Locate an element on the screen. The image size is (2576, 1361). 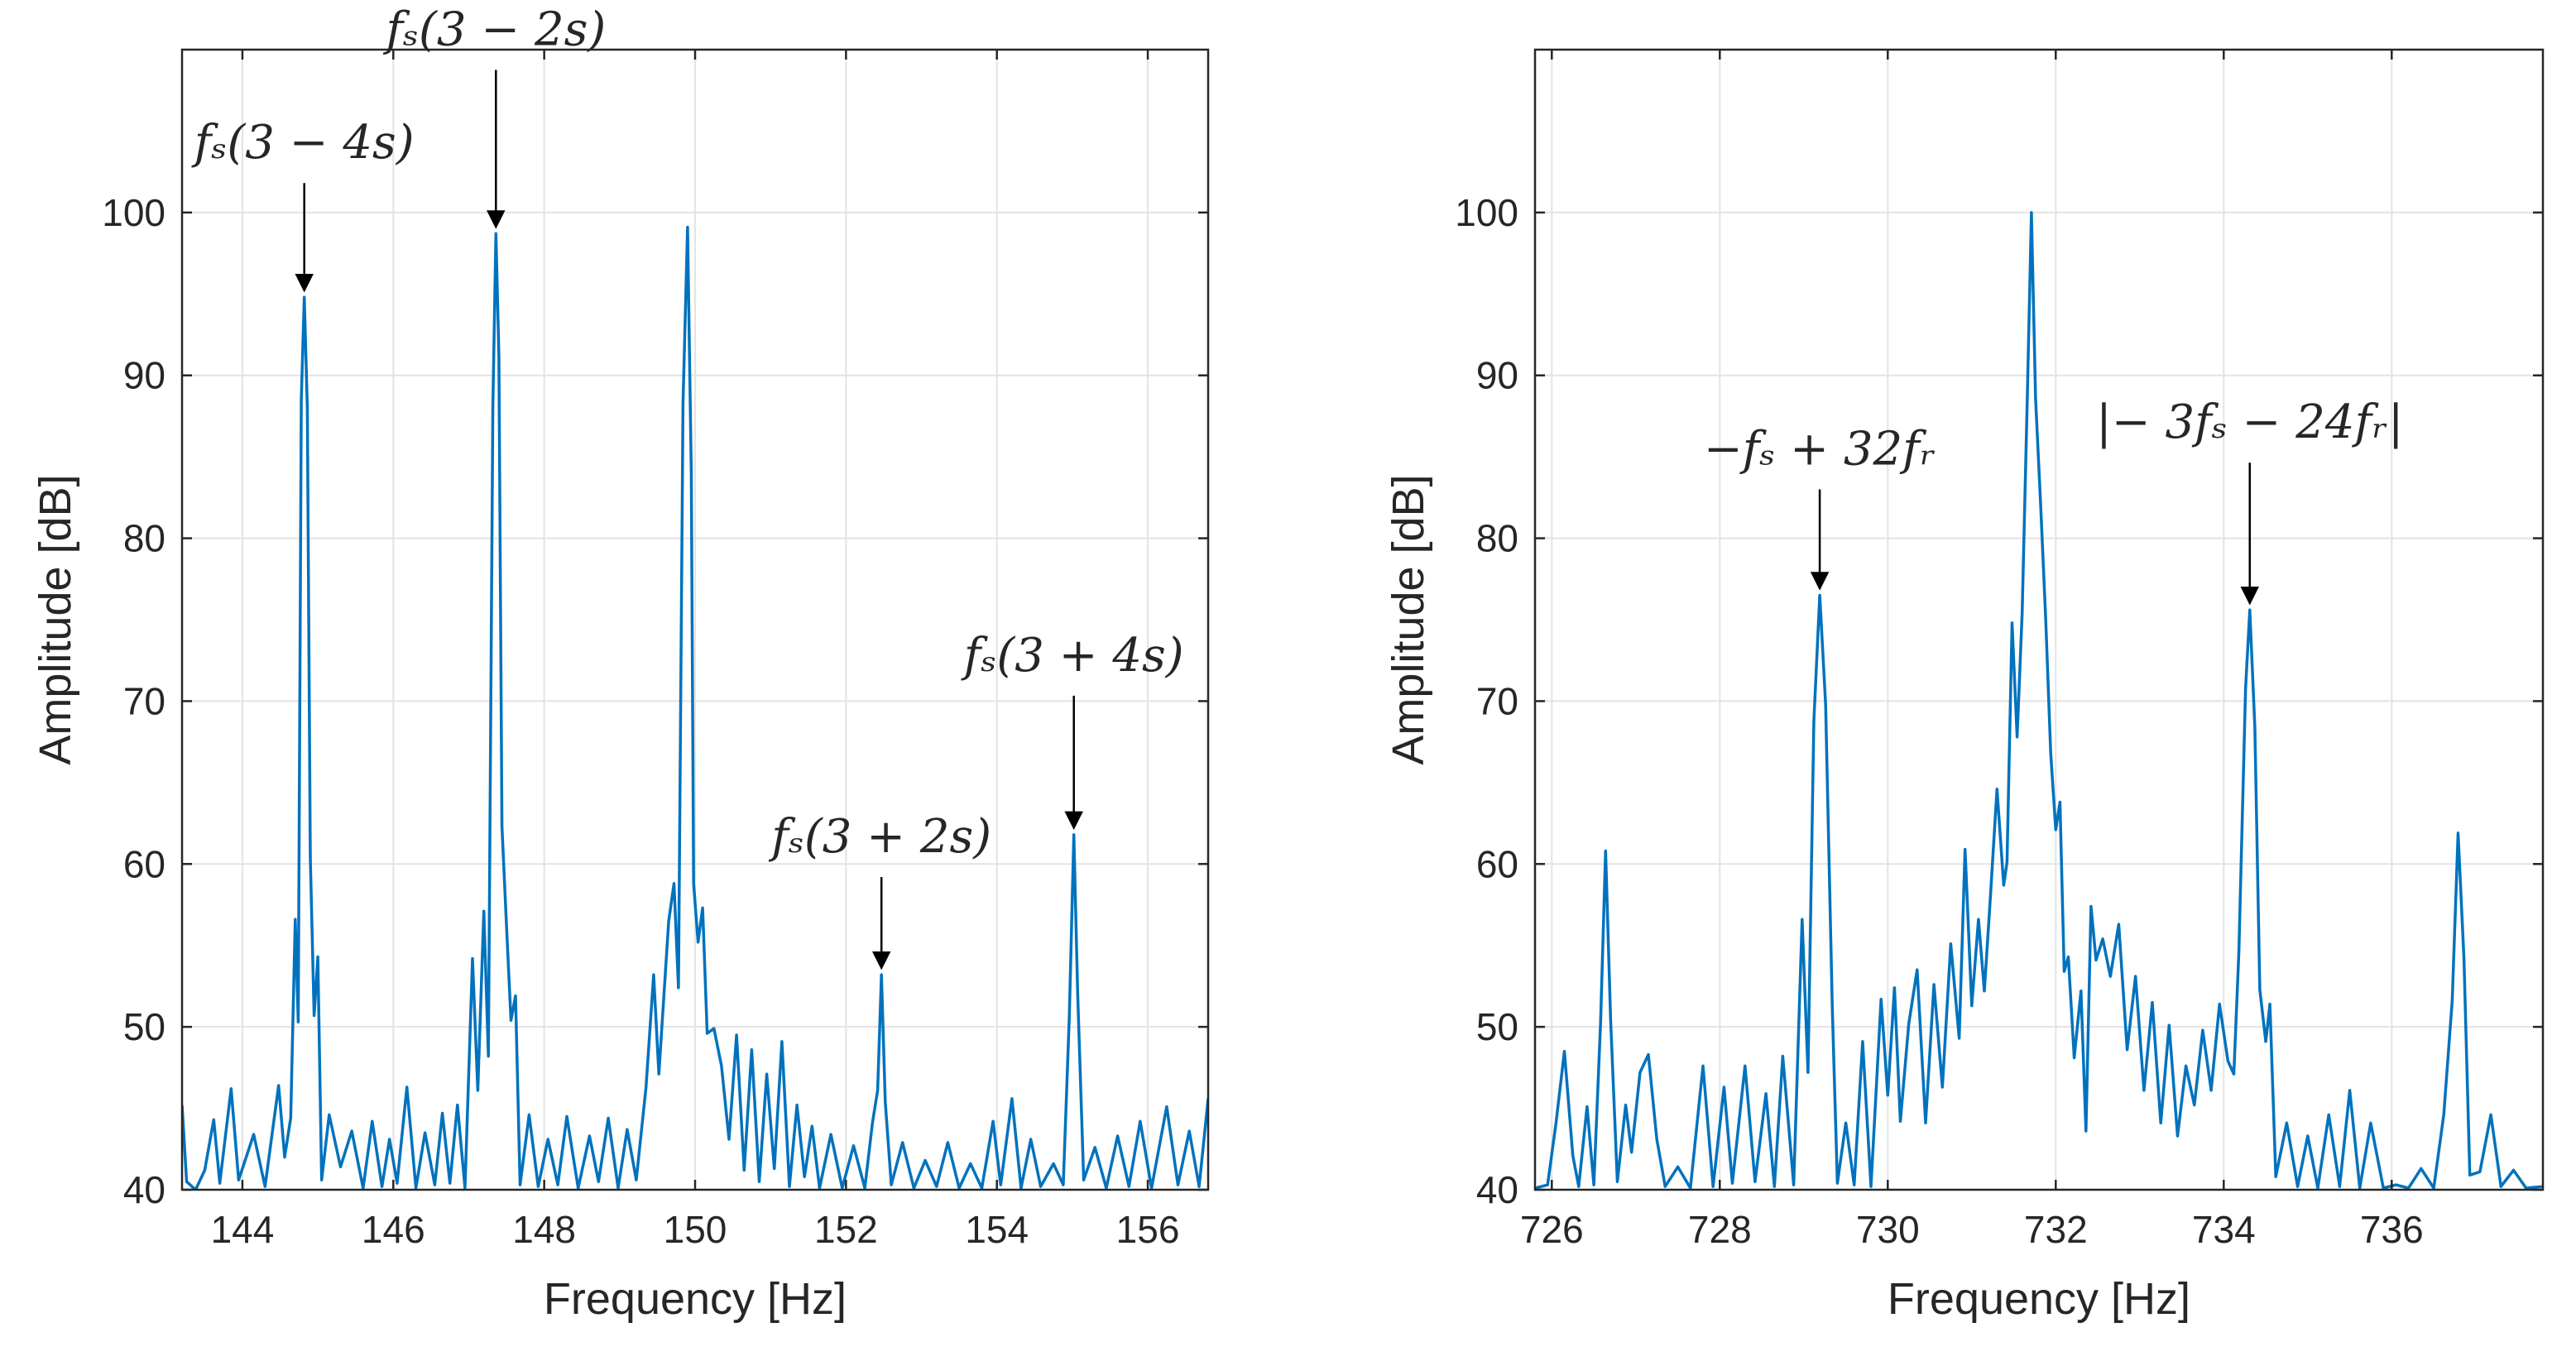
x-tick-label: 152 is located at coordinates (846, 1229).